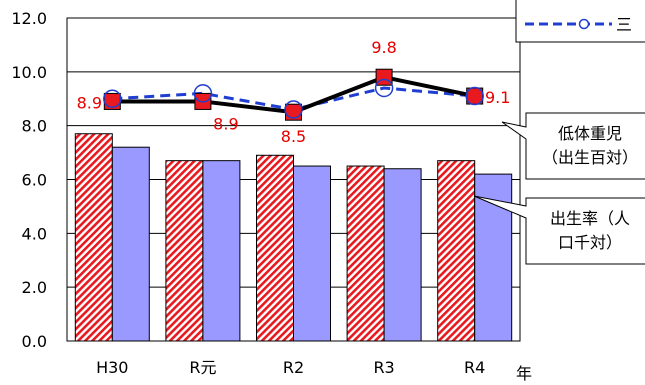 Image resolution: width=645 pixels, height=385 pixels. What do you see at coordinates (112, 367) in the screenshot?
I see `x-tick-label: H30` at bounding box center [112, 367].